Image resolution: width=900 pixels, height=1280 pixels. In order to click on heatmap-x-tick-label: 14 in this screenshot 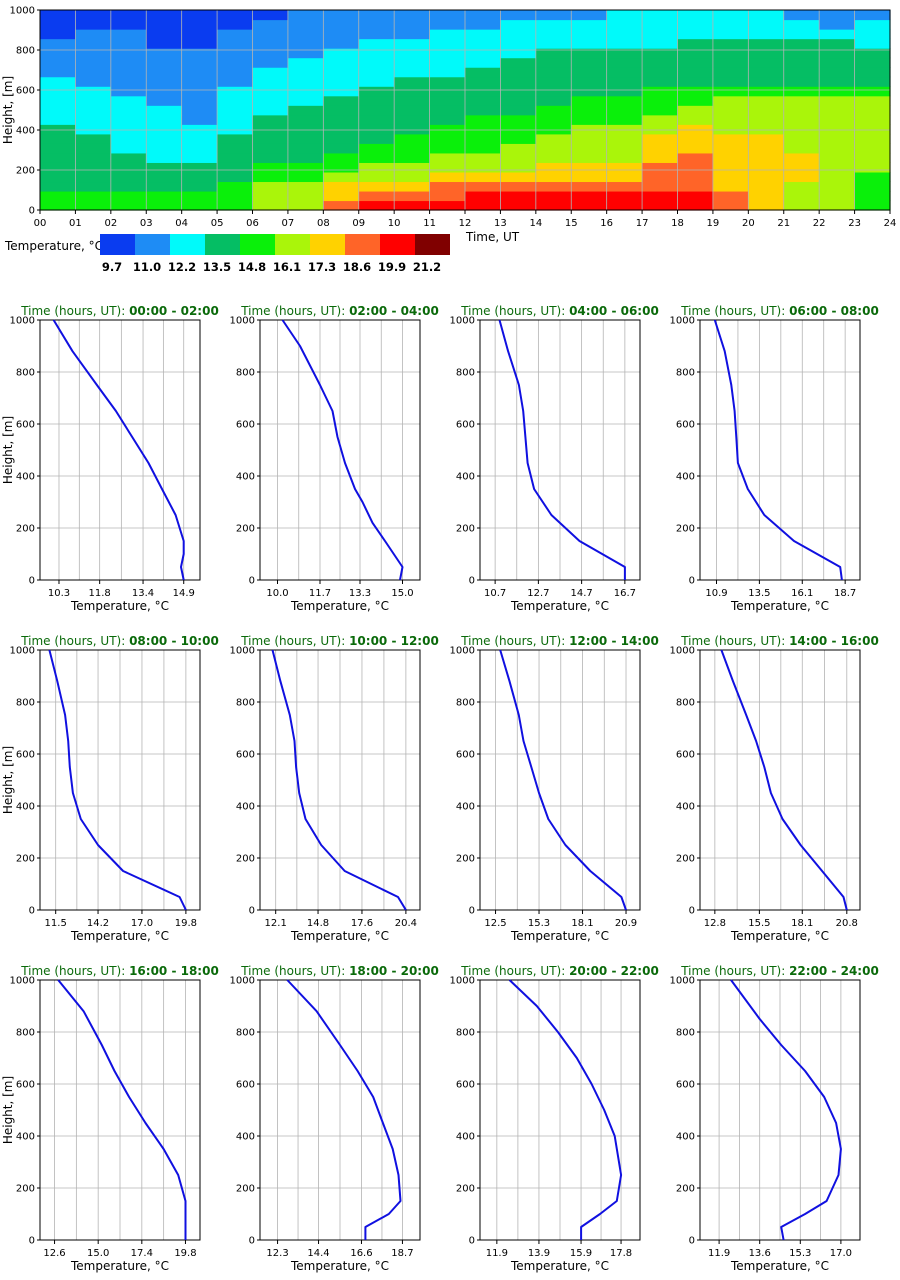, I will do `click(535, 223)`.